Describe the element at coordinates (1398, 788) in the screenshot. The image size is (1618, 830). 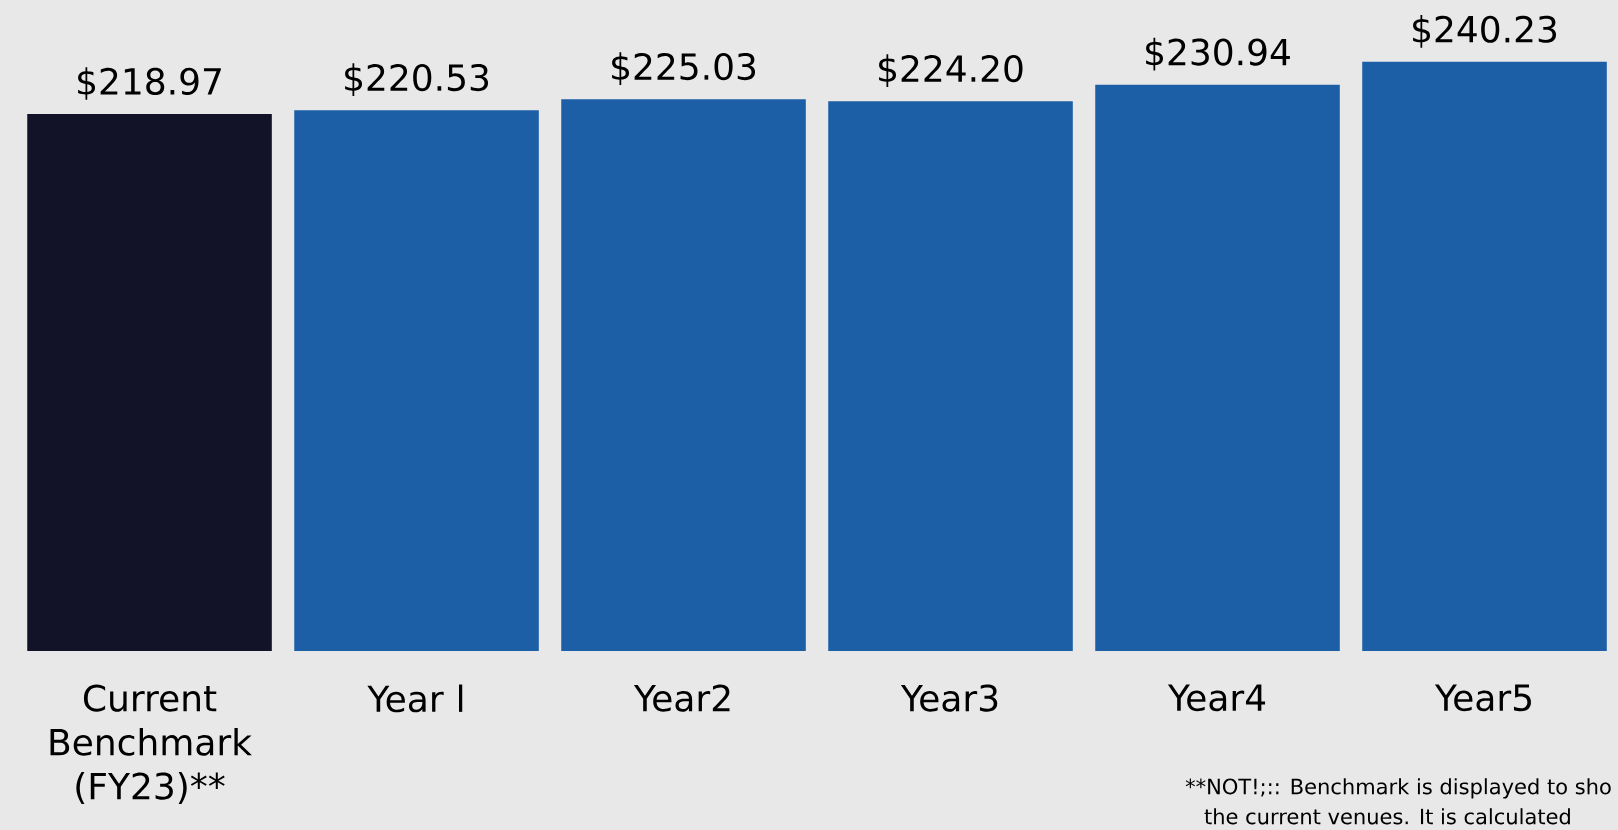
I see `text: **NOT!;:: Benchmark is displayed to sho` at that location.